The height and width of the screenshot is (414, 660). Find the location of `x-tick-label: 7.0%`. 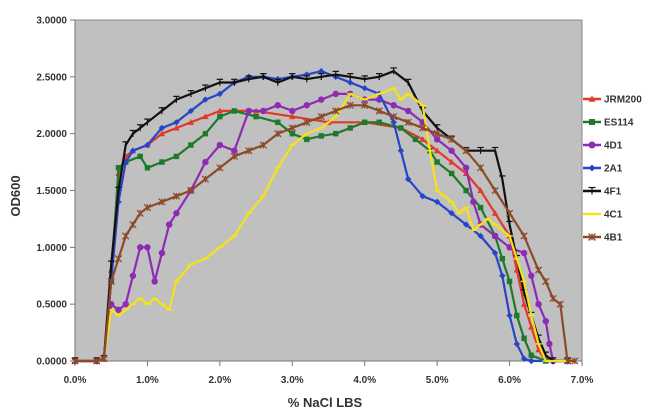

x-tick-label: 7.0% is located at coordinates (582, 380).